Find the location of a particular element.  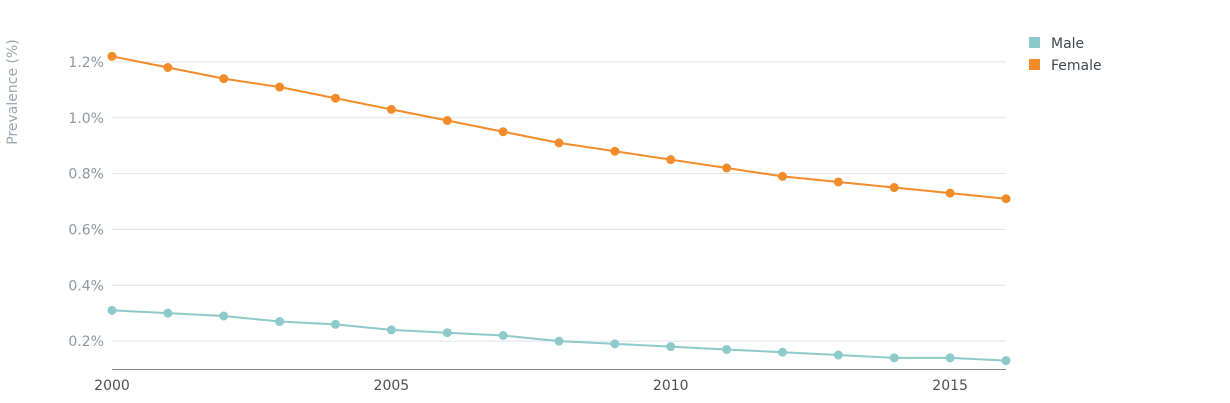

y-tick-label: 0.8% is located at coordinates (86, 175).